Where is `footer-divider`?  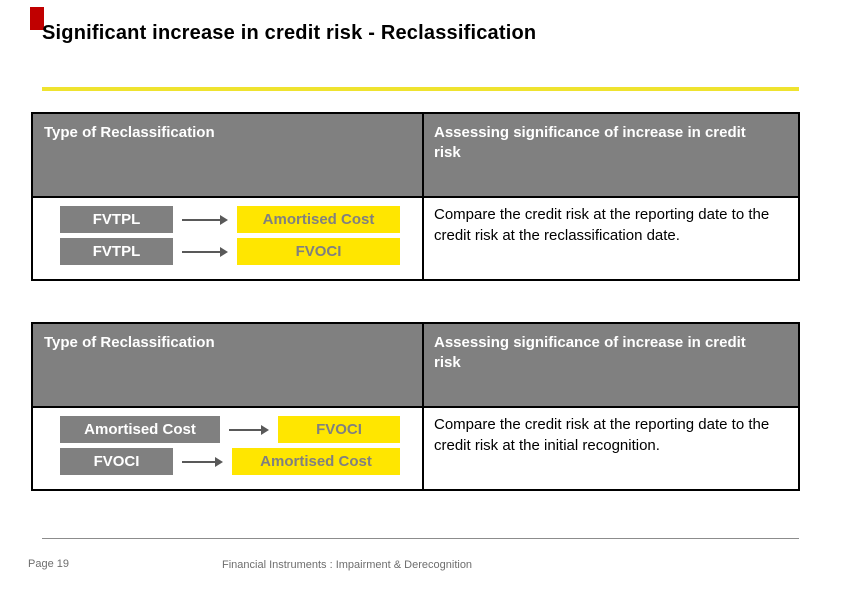 footer-divider is located at coordinates (420, 538).